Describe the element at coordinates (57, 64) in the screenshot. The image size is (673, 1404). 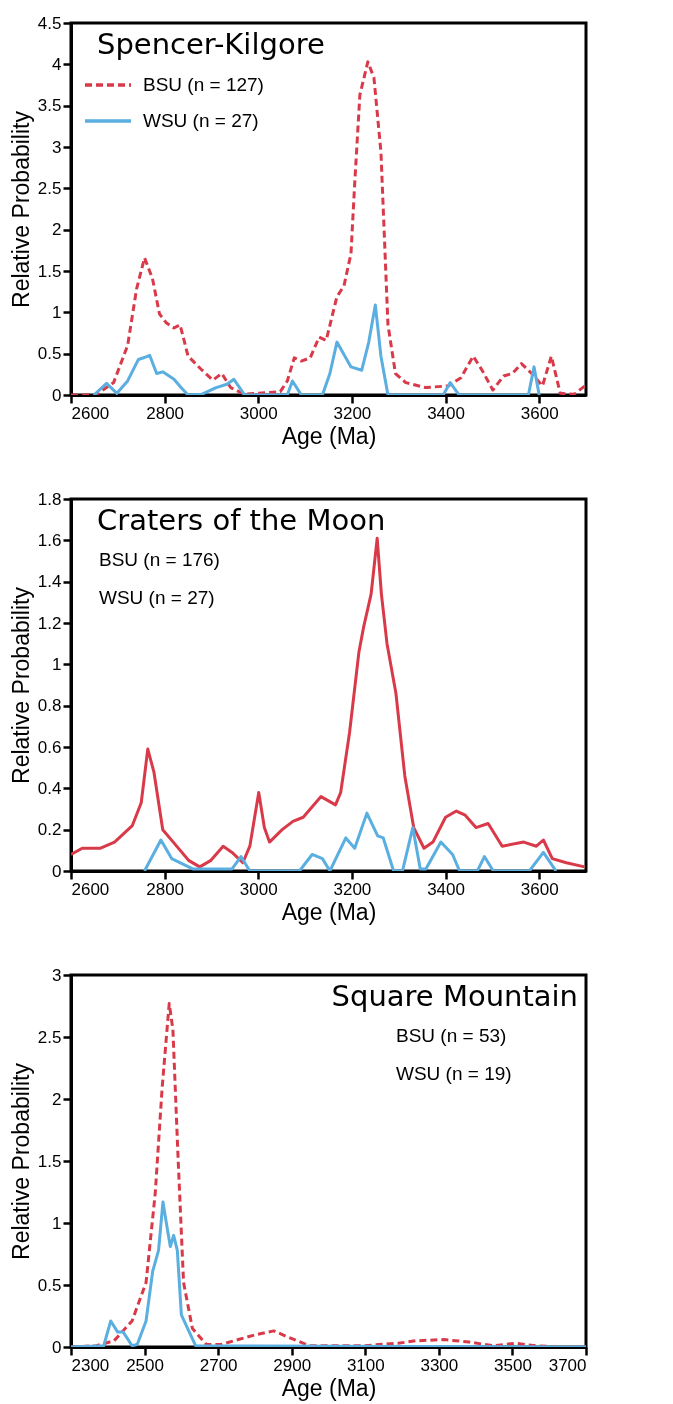
I see `y-tick-label: 4` at that location.